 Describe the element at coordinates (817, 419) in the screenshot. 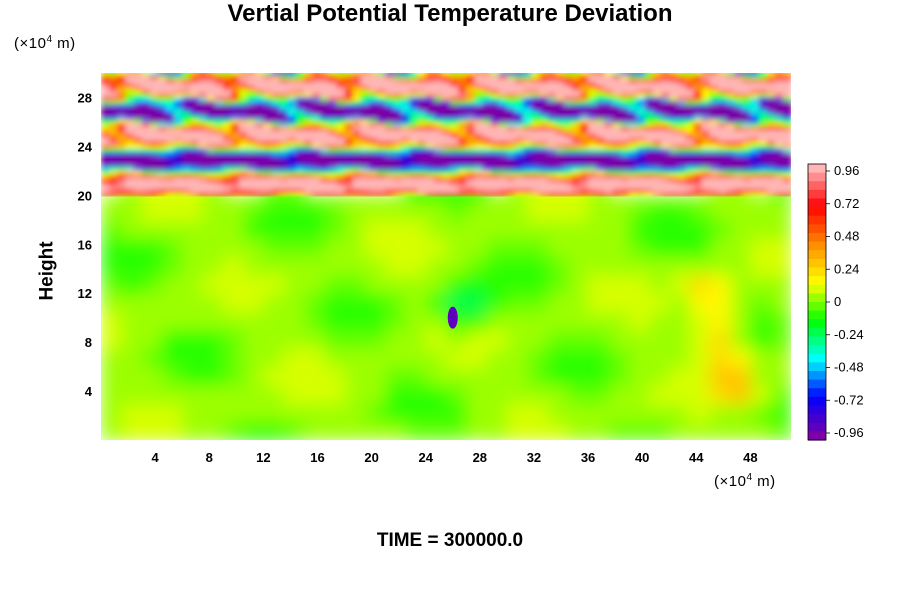

I see `colorbar-swatch` at that location.